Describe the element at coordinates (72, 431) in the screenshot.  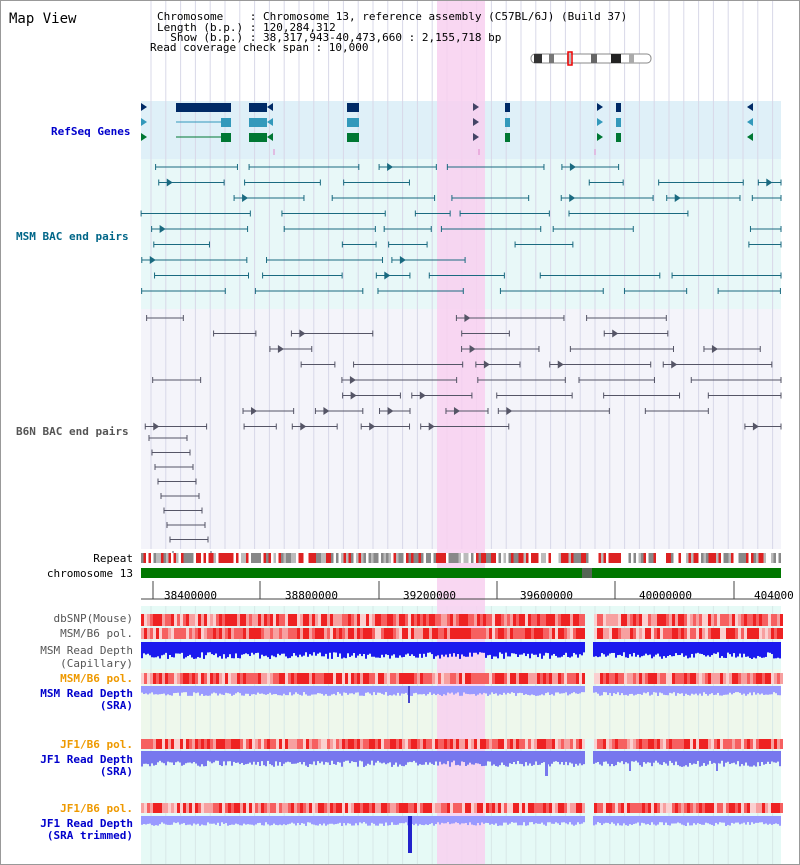
I see `b6n-bac-label: B6N BAC end pairs` at that location.